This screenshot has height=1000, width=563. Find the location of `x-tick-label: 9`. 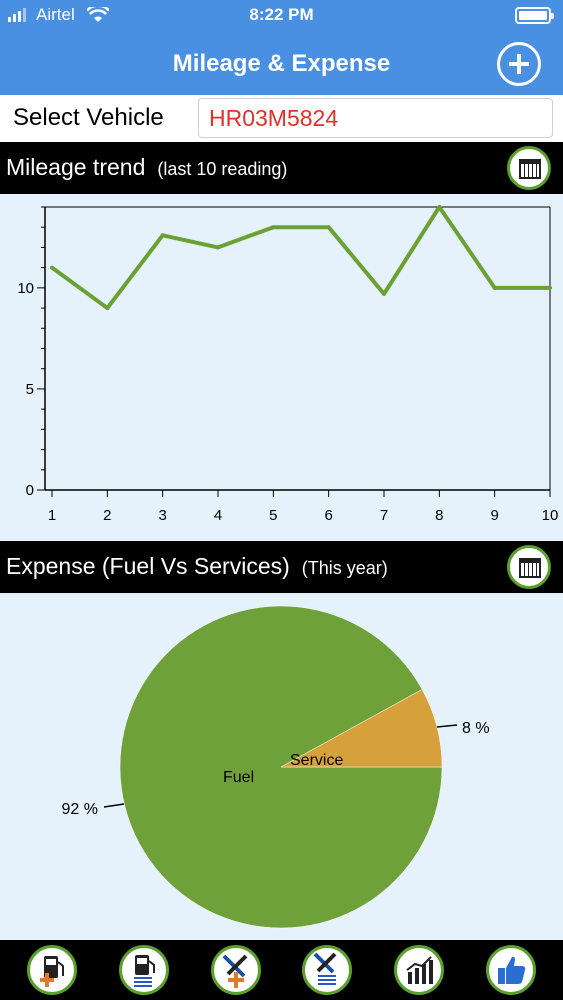

x-tick-label: 9 is located at coordinates (494, 515).